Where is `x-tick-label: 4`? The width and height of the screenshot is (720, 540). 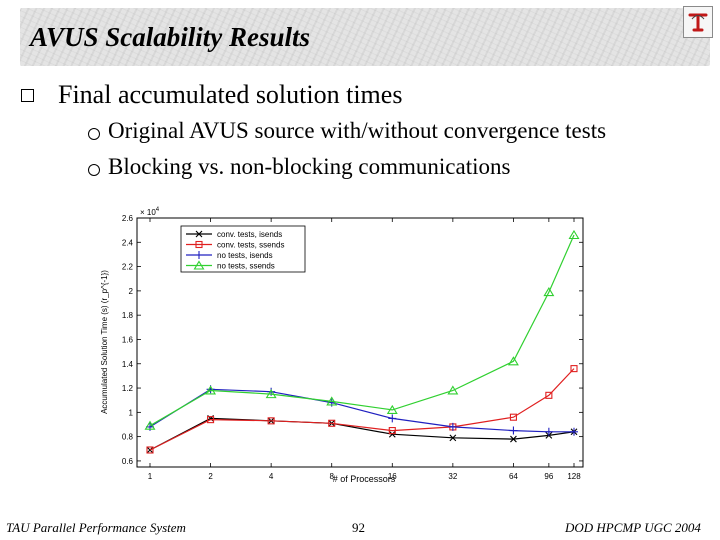
x-tick-label: 4 is located at coordinates (271, 476).